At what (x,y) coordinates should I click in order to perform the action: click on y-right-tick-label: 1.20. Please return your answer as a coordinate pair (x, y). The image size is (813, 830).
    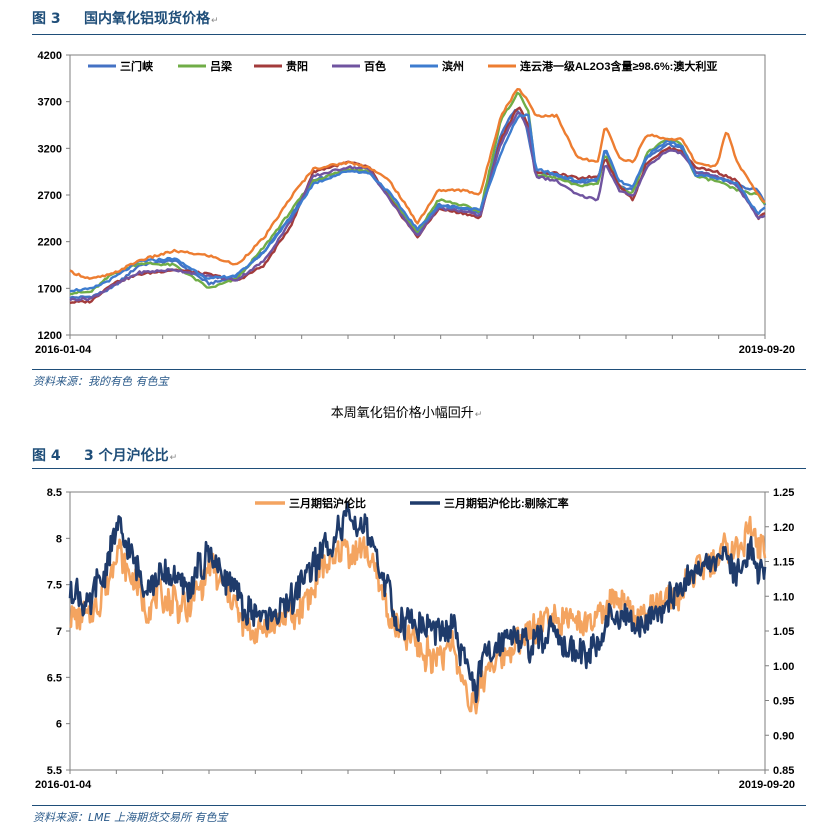
    Looking at the image, I should click on (783, 528).